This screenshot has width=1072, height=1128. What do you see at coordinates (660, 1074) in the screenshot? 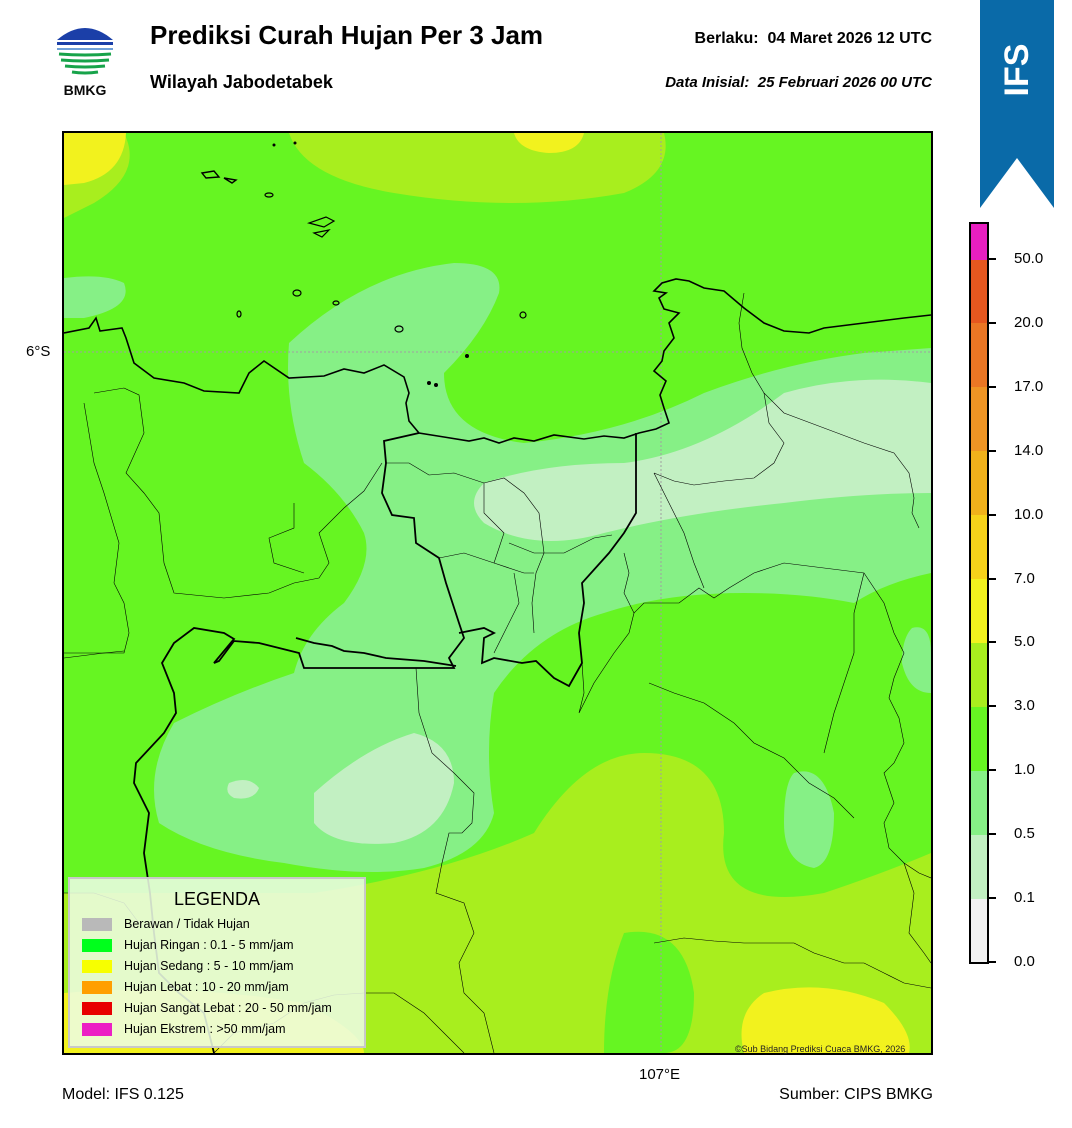
I see `longitude-label: 107°E` at bounding box center [660, 1074].